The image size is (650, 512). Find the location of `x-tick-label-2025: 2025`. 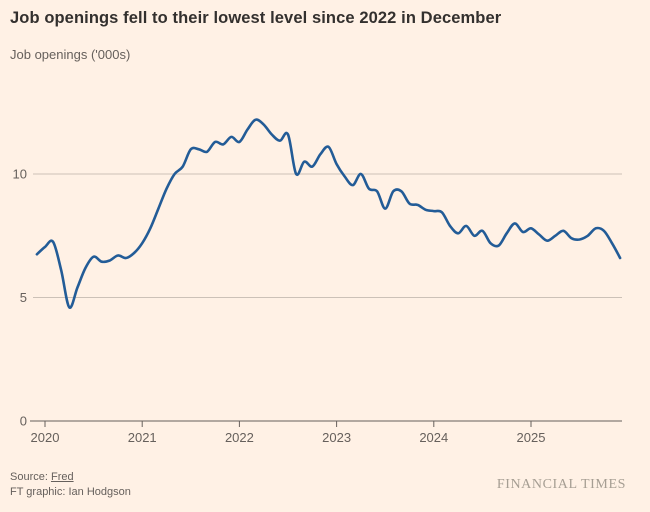

x-tick-label-2025: 2025 is located at coordinates (531, 437).